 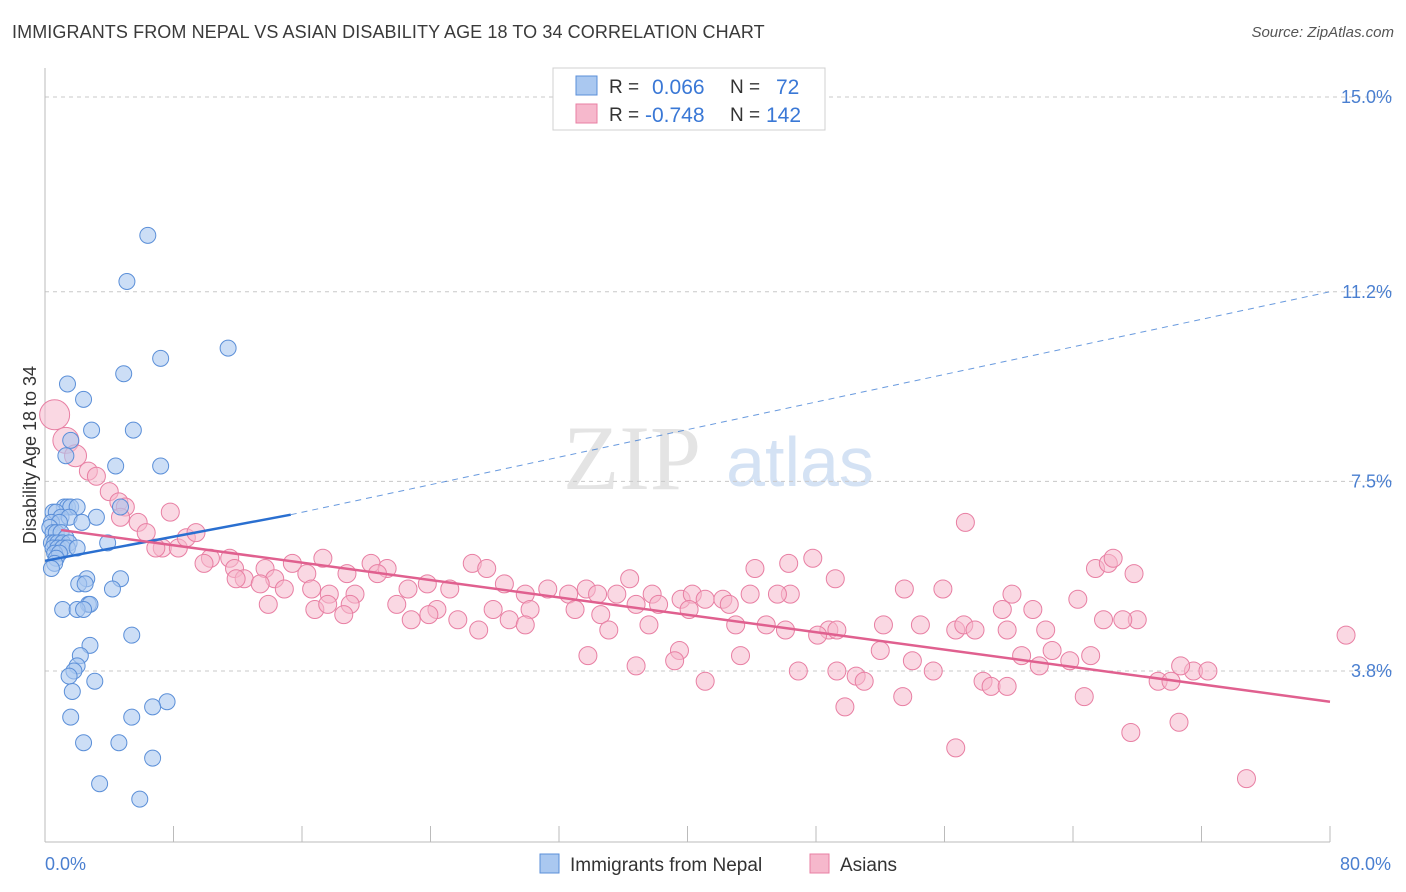 What do you see at coordinates (624, 87) in the screenshot?
I see `legend-r-label-1: R =` at bounding box center [624, 87].